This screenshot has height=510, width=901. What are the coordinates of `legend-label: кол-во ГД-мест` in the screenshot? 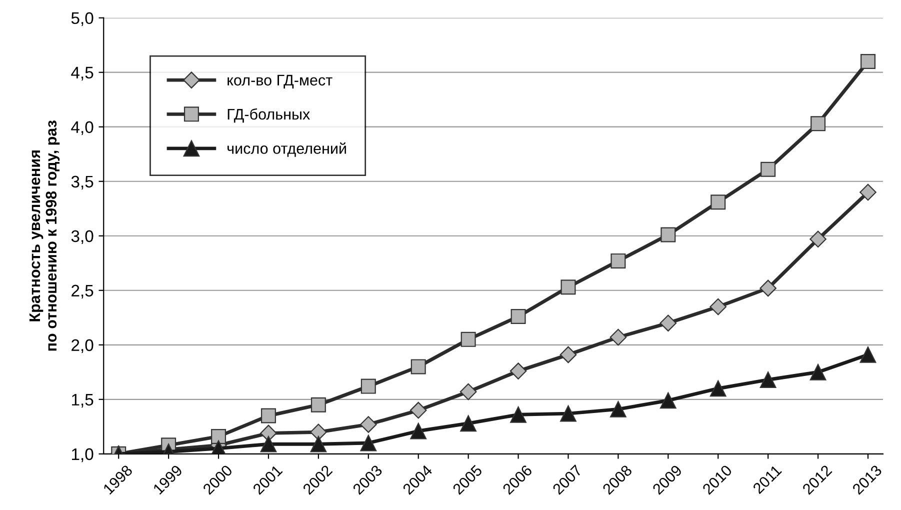 It's located at (280, 81).